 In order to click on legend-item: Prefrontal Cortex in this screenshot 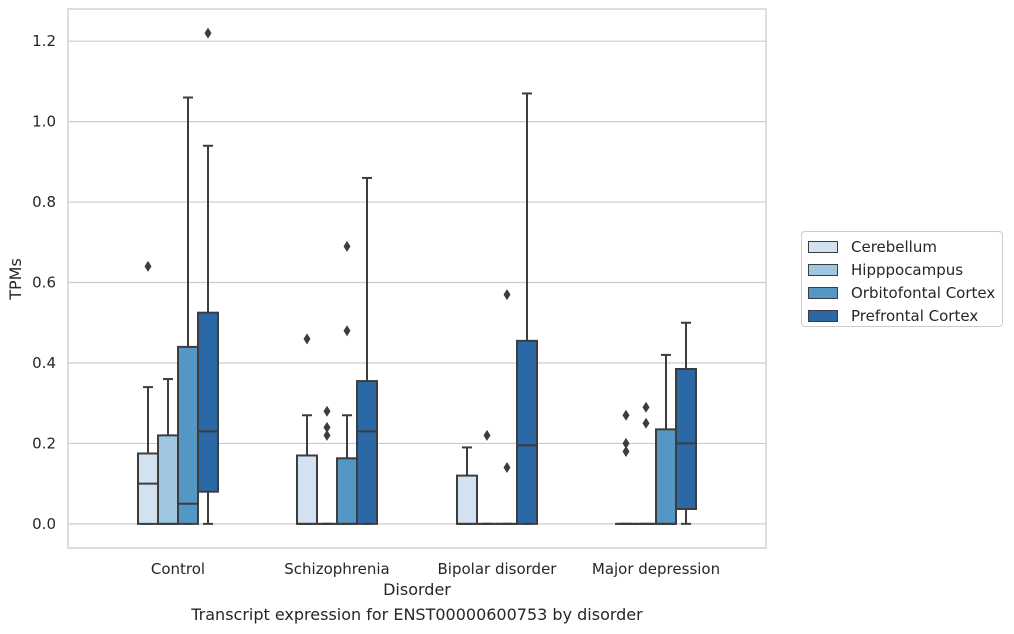, I will do `click(905, 315)`.